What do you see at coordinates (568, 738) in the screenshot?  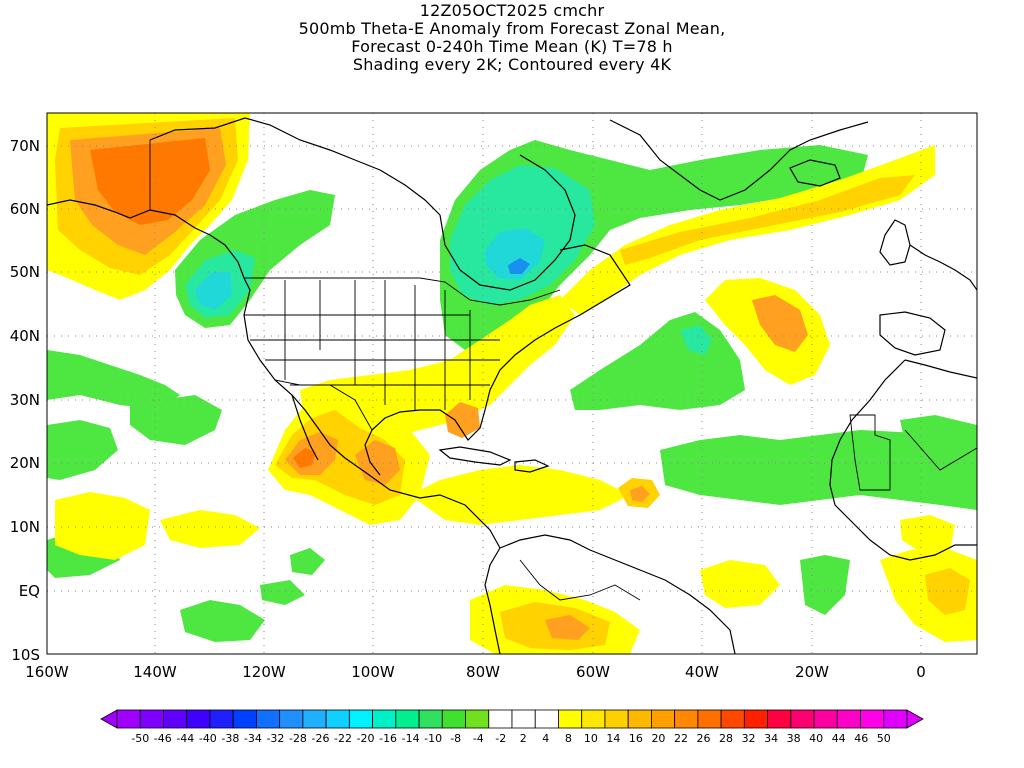 I see `colorbar-label: 8` at bounding box center [568, 738].